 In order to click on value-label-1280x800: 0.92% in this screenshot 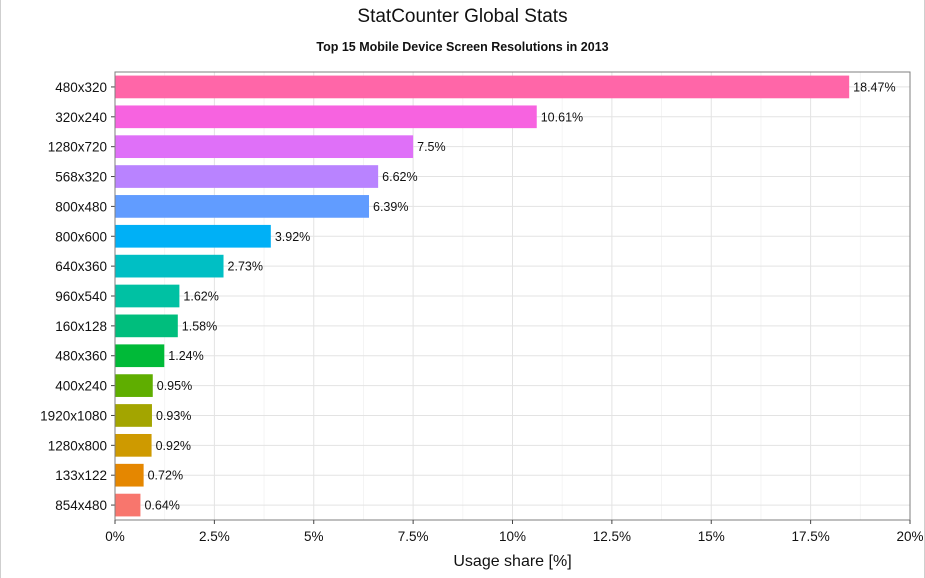, I will do `click(173, 446)`.